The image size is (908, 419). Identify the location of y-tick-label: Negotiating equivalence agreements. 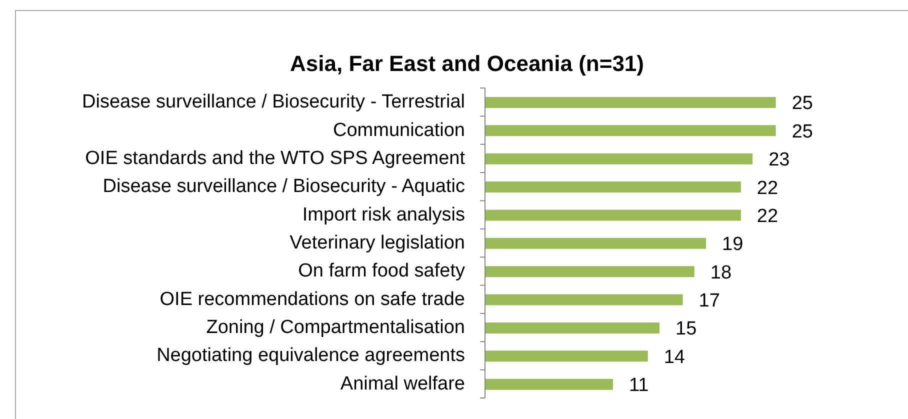
(310, 355).